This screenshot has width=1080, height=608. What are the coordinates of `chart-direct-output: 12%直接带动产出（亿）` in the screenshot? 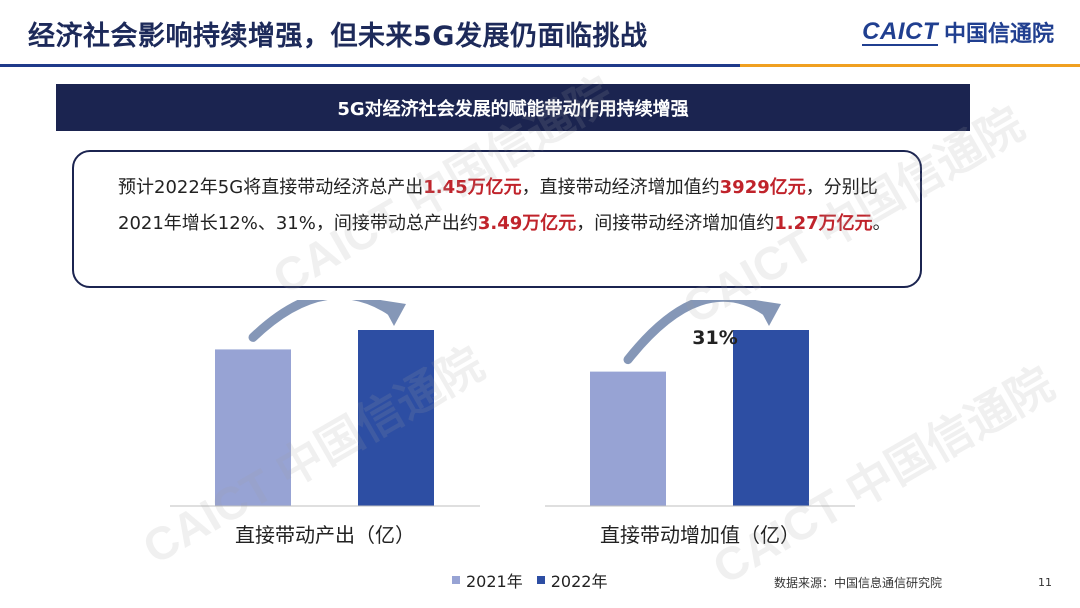 It's located at (325, 431).